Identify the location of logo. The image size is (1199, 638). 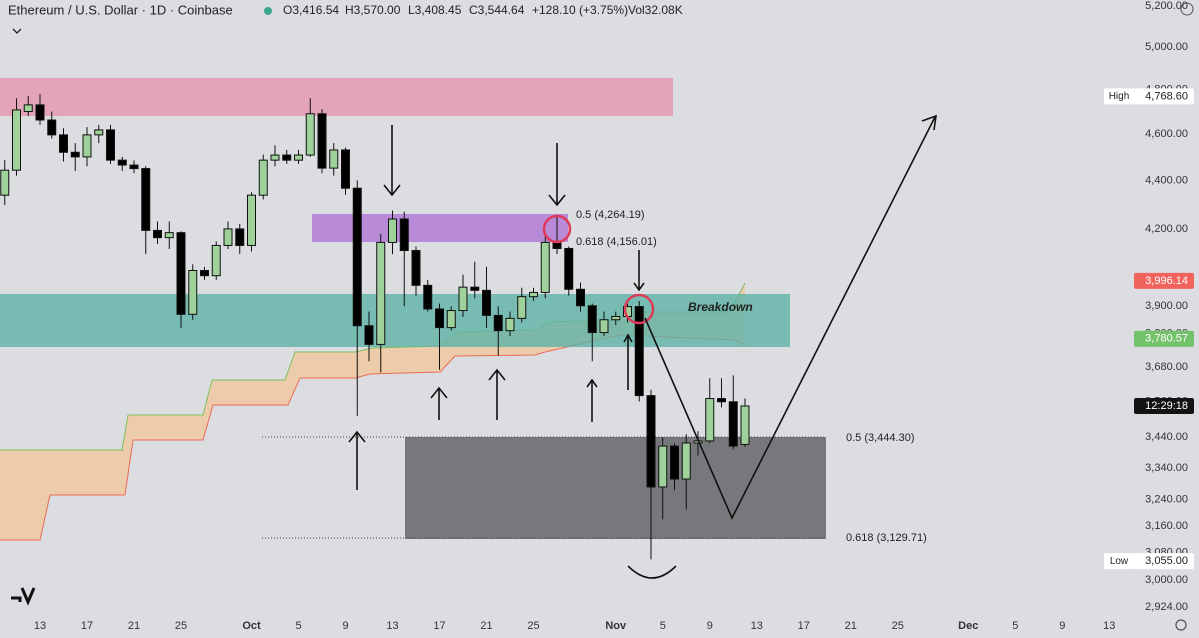
(23, 596).